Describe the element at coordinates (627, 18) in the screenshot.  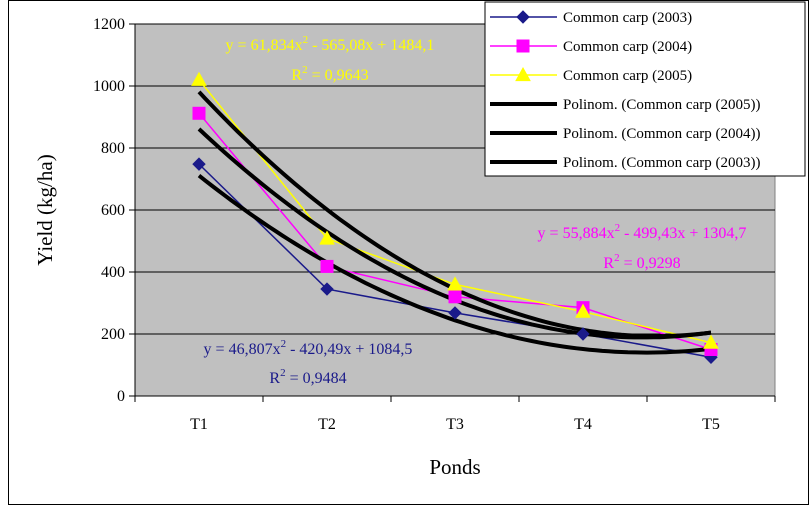
I see `legend-label: Common carp (2003)` at that location.